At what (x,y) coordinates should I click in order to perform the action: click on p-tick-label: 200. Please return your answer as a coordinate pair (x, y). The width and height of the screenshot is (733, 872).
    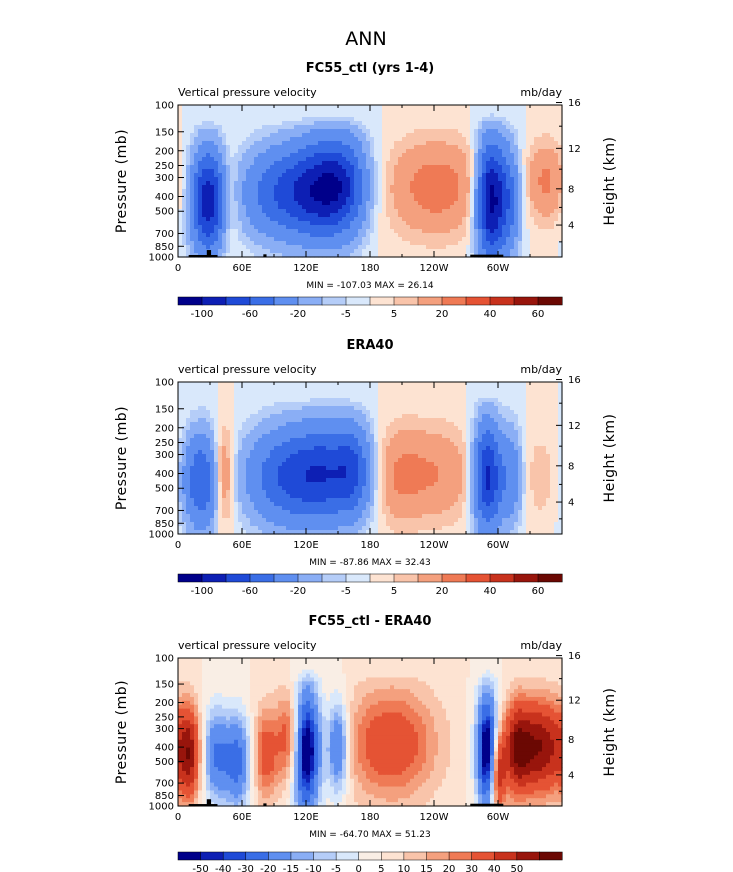
    Looking at the image, I should click on (164, 151).